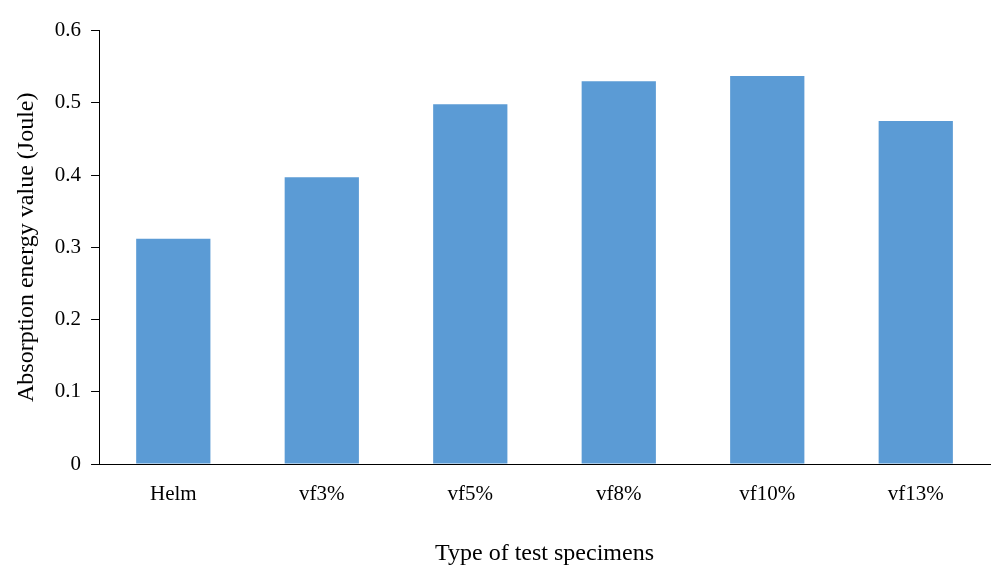  What do you see at coordinates (619, 493) in the screenshot?
I see `x-tick-label: vf8%` at bounding box center [619, 493].